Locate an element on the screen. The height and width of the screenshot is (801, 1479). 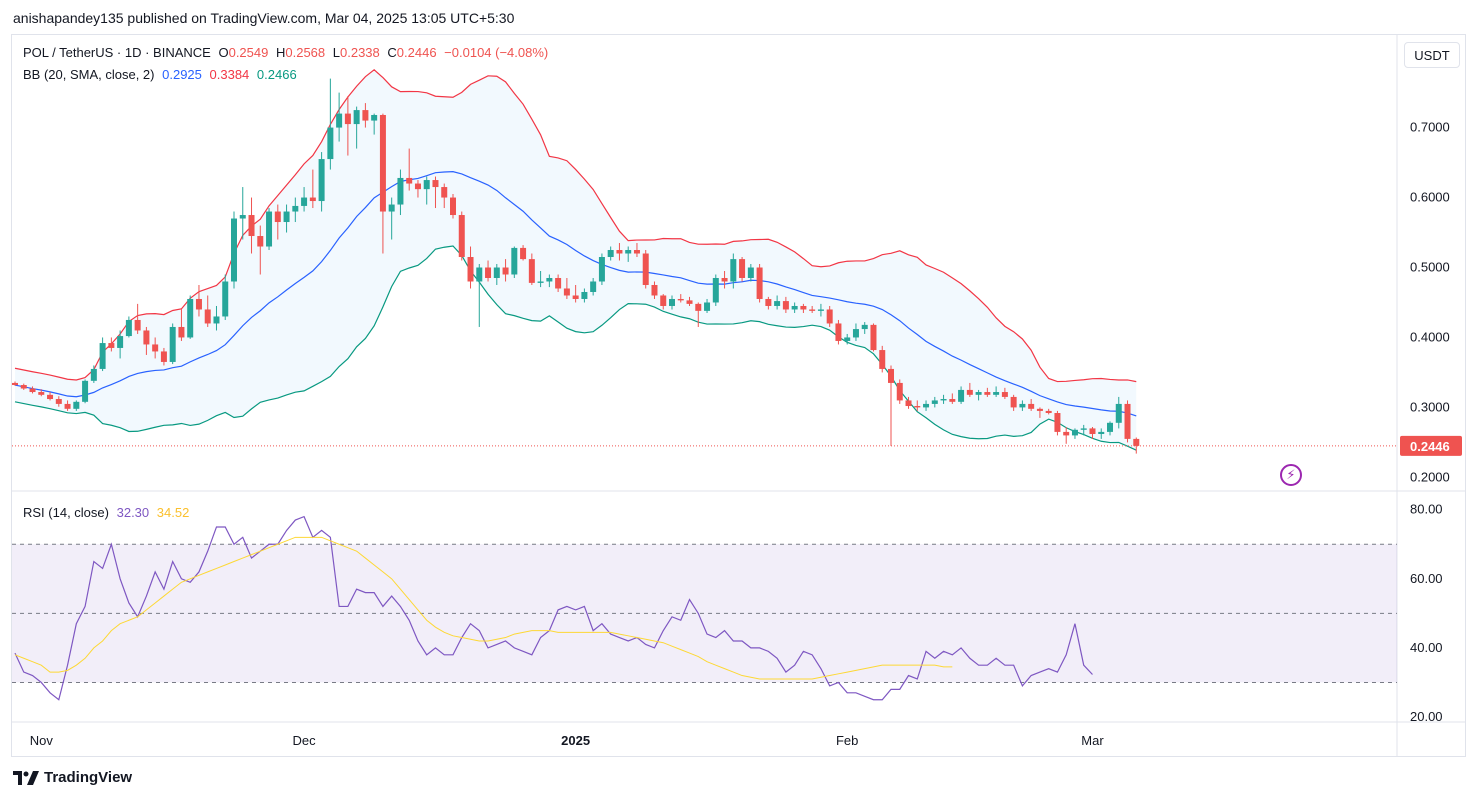
time-tick-label: Nov is located at coordinates (42, 740).